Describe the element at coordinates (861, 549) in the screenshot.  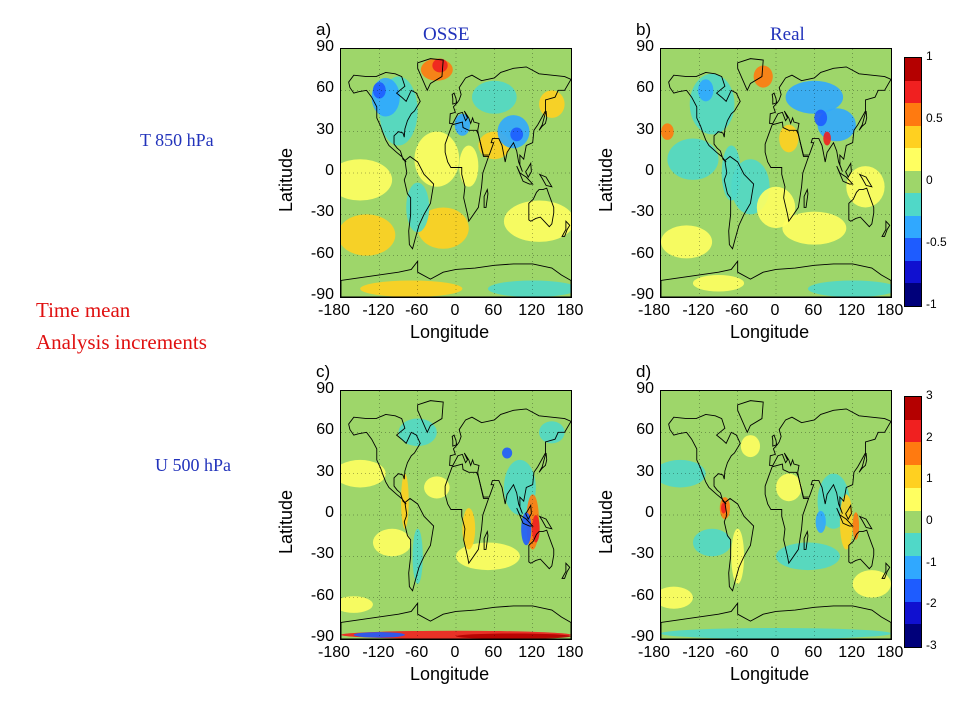
I see `coastline-australia` at that location.